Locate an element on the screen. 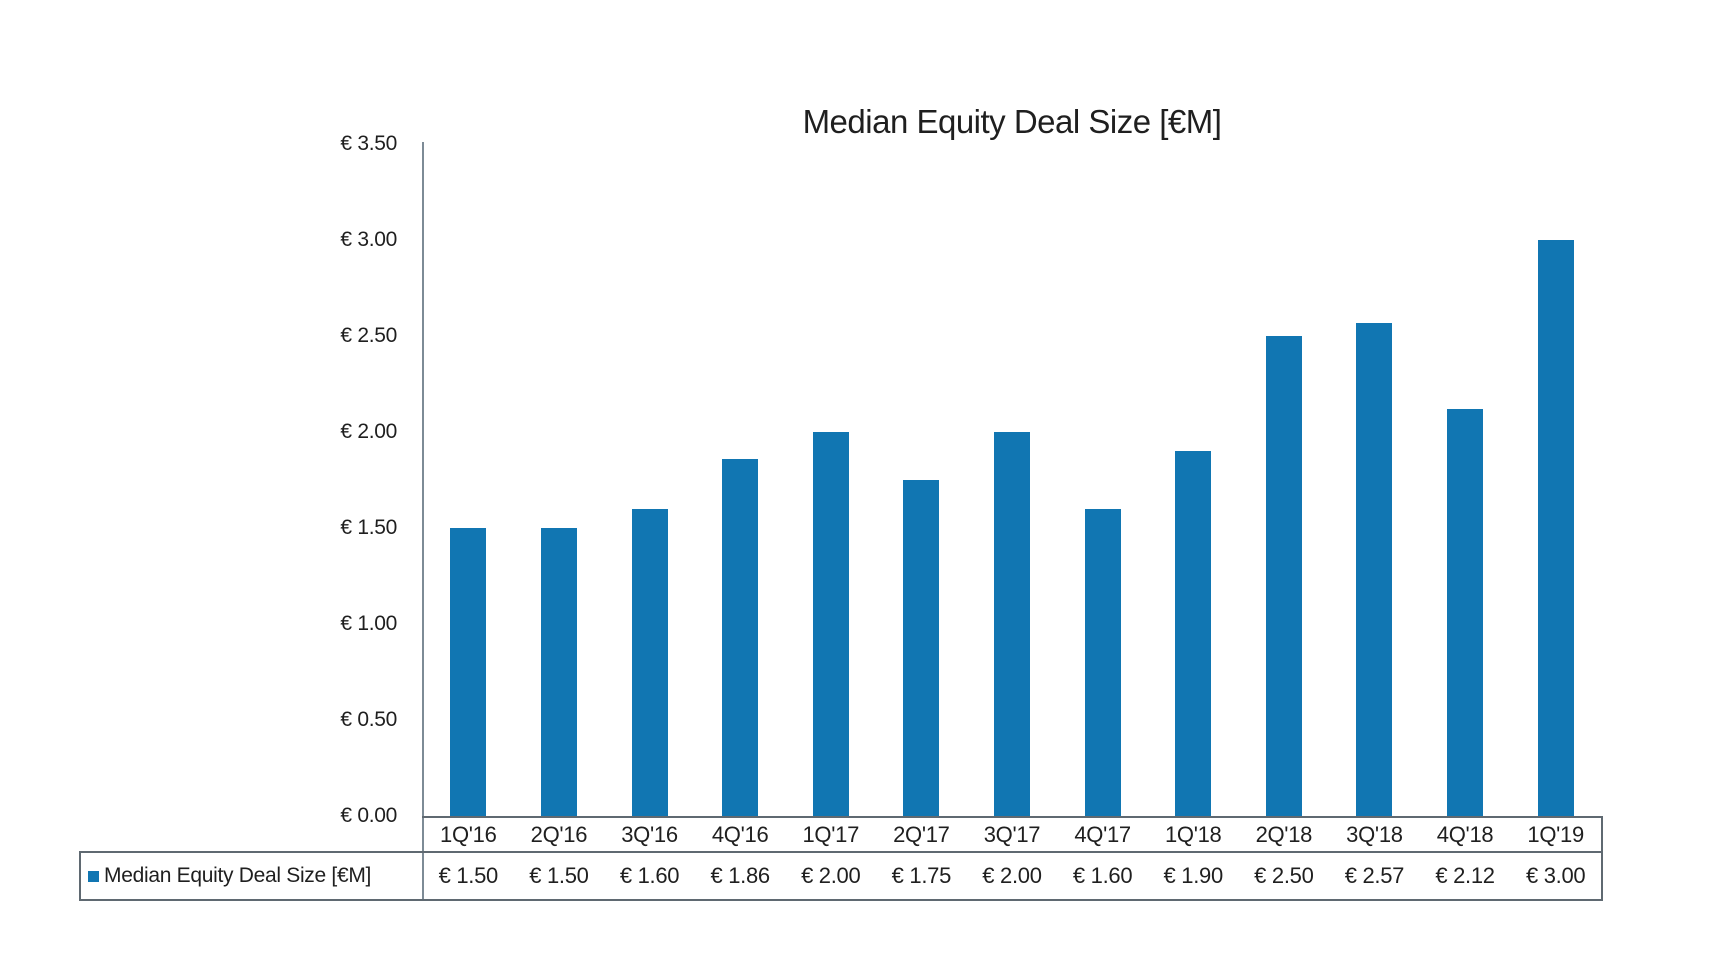 This screenshot has width=1716, height=970. x-axis-label: 3Q'16 is located at coordinates (649, 834).